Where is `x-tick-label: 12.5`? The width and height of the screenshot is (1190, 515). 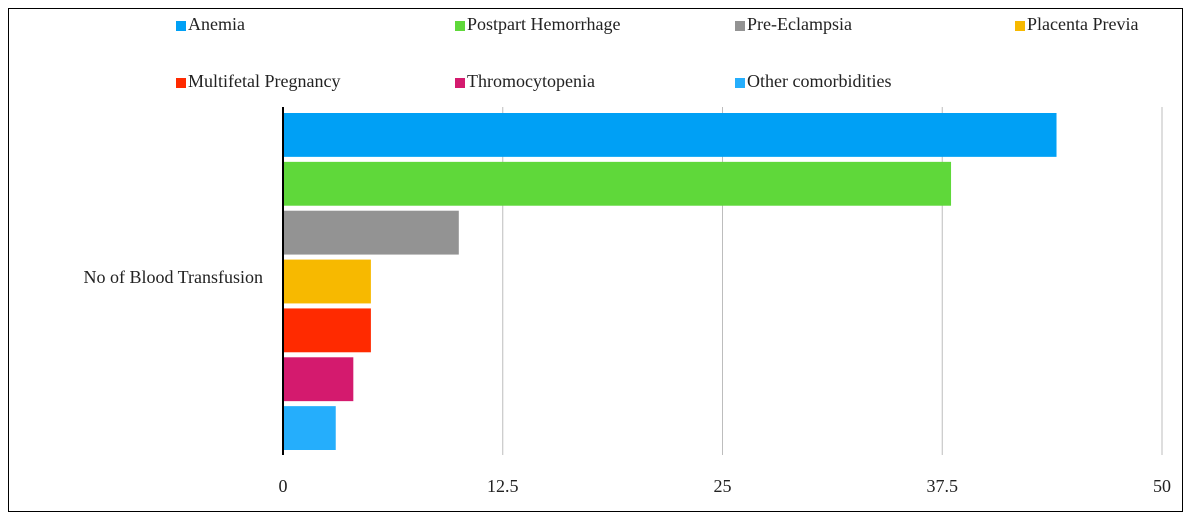 x-tick-label: 12.5 is located at coordinates (503, 486).